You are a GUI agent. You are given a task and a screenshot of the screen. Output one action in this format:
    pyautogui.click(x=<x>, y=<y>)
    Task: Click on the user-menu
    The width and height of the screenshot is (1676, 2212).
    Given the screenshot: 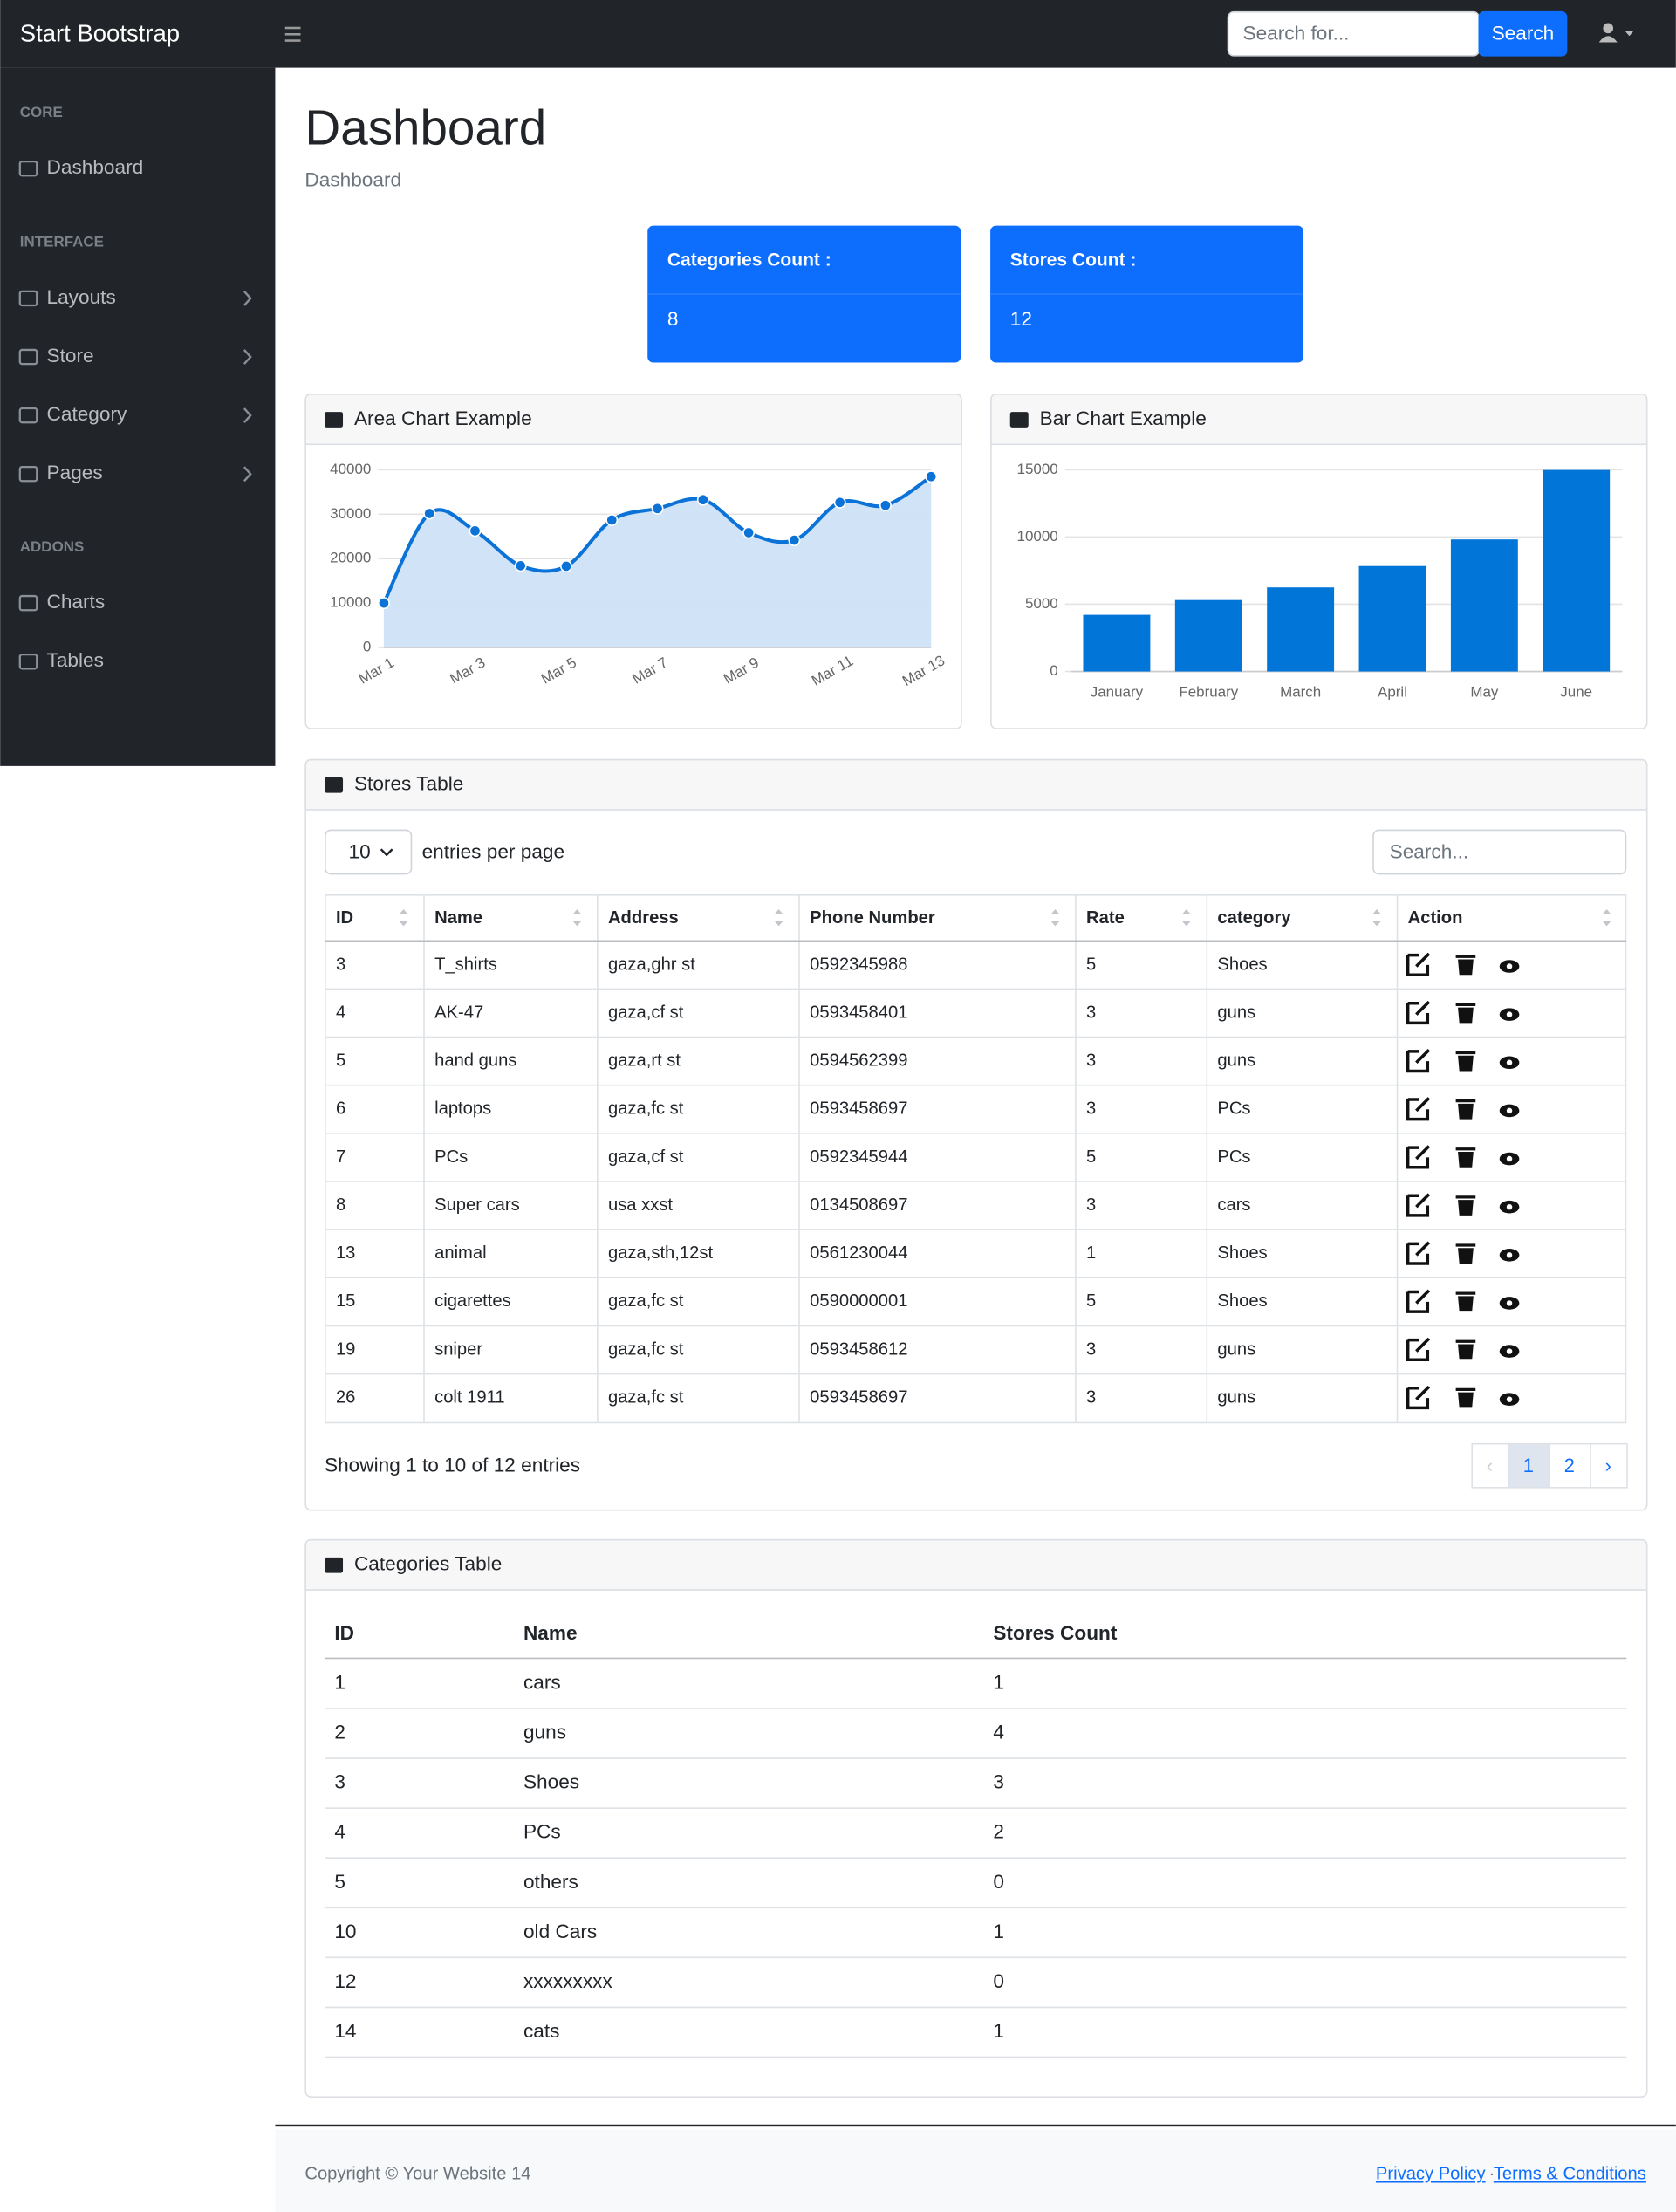 What is the action you would take?
    pyautogui.click(x=1616, y=33)
    